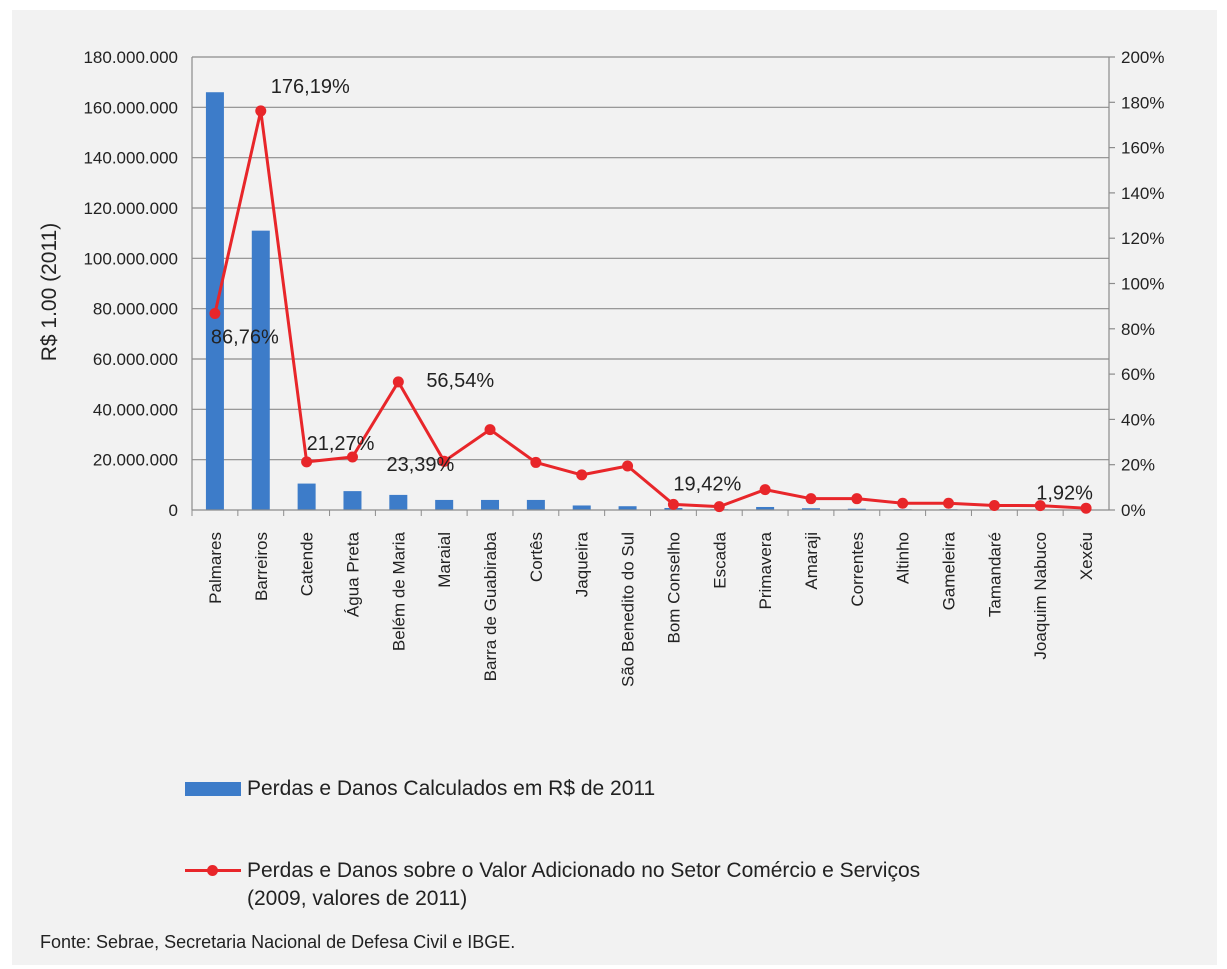 Image resolution: width=1227 pixels, height=969 pixels. I want to click on y-right-tick-label: 60%, so click(1138, 374).